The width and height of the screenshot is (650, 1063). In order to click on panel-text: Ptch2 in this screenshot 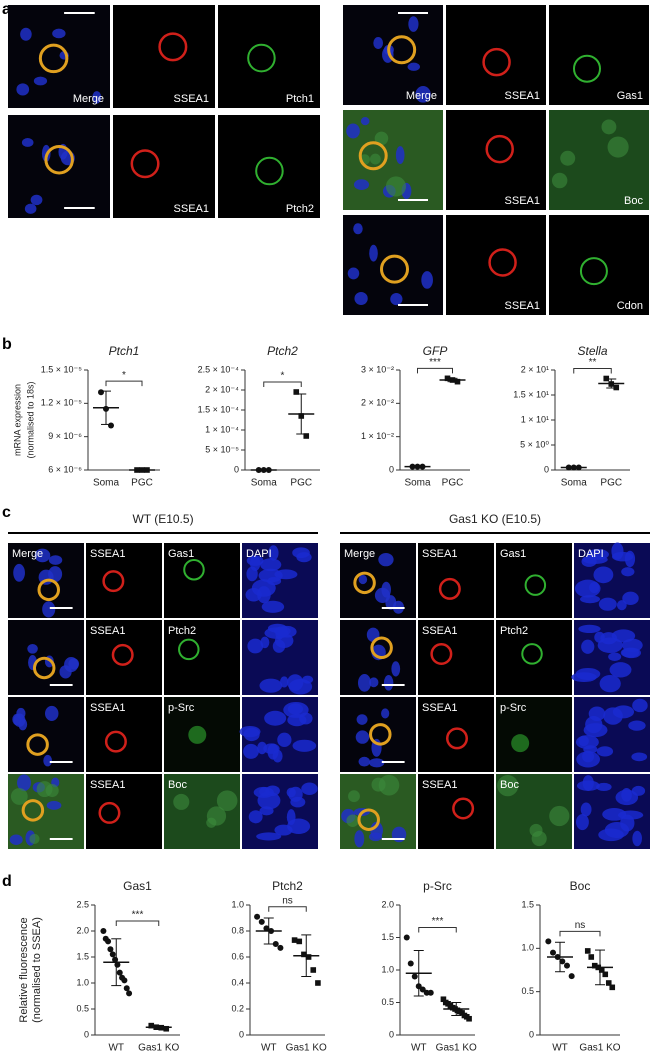, I will do `click(514, 631)`.